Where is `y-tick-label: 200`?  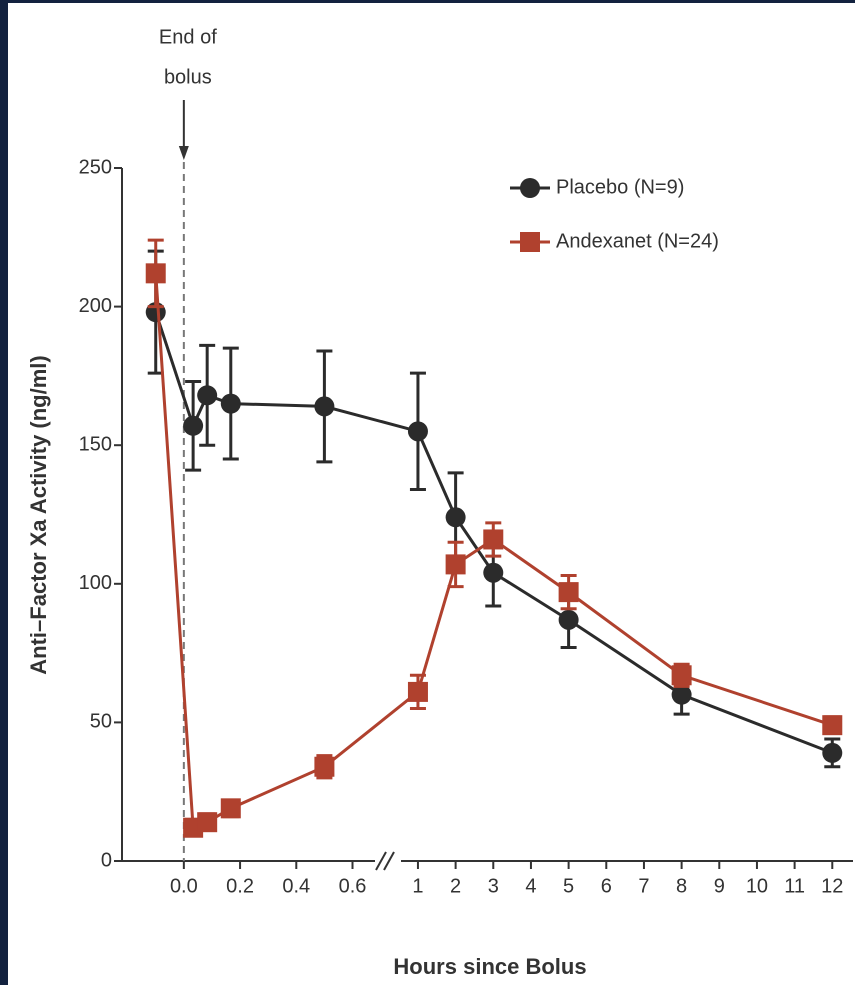
y-tick-label: 200 is located at coordinates (95, 306).